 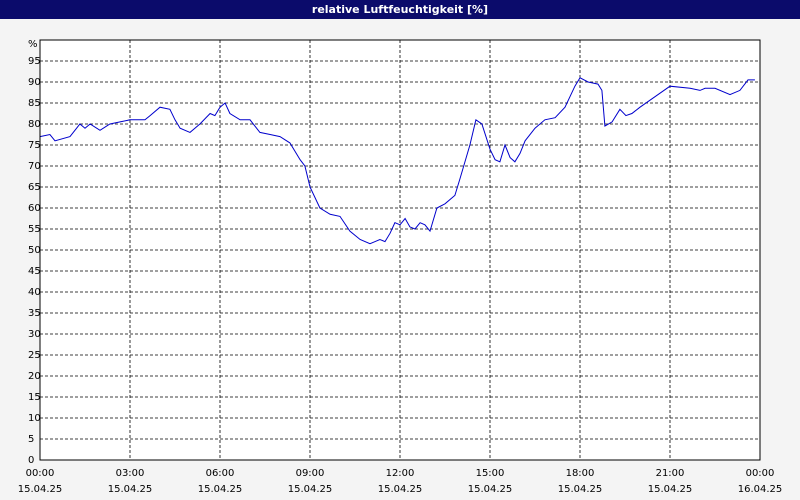 I want to click on chart-title: relative Luftfeuchtigkeit [%], so click(x=400, y=9).